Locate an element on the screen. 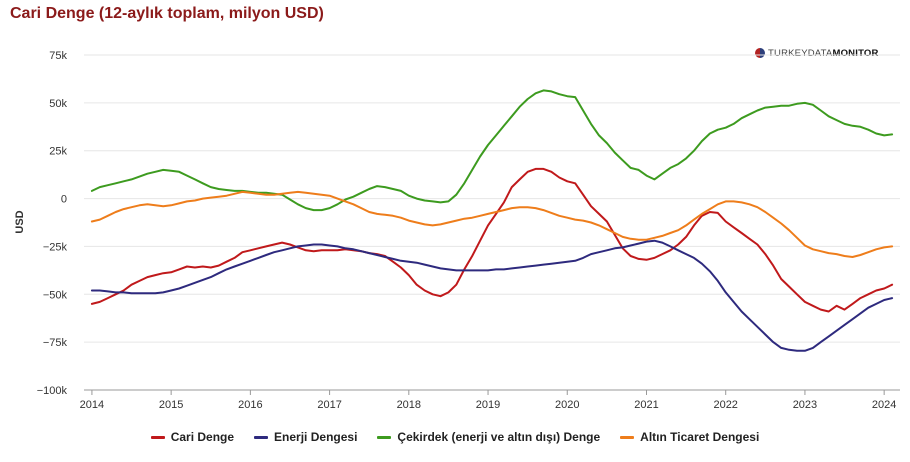  brand-watermark: TURKEY DATA MONITOR is located at coordinates (817, 53).